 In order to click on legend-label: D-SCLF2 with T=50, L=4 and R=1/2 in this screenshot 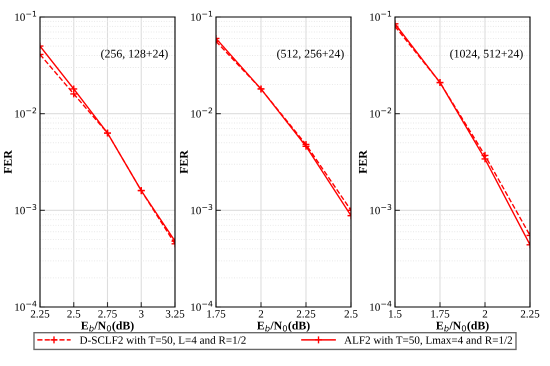, I will do `click(163, 341)`.